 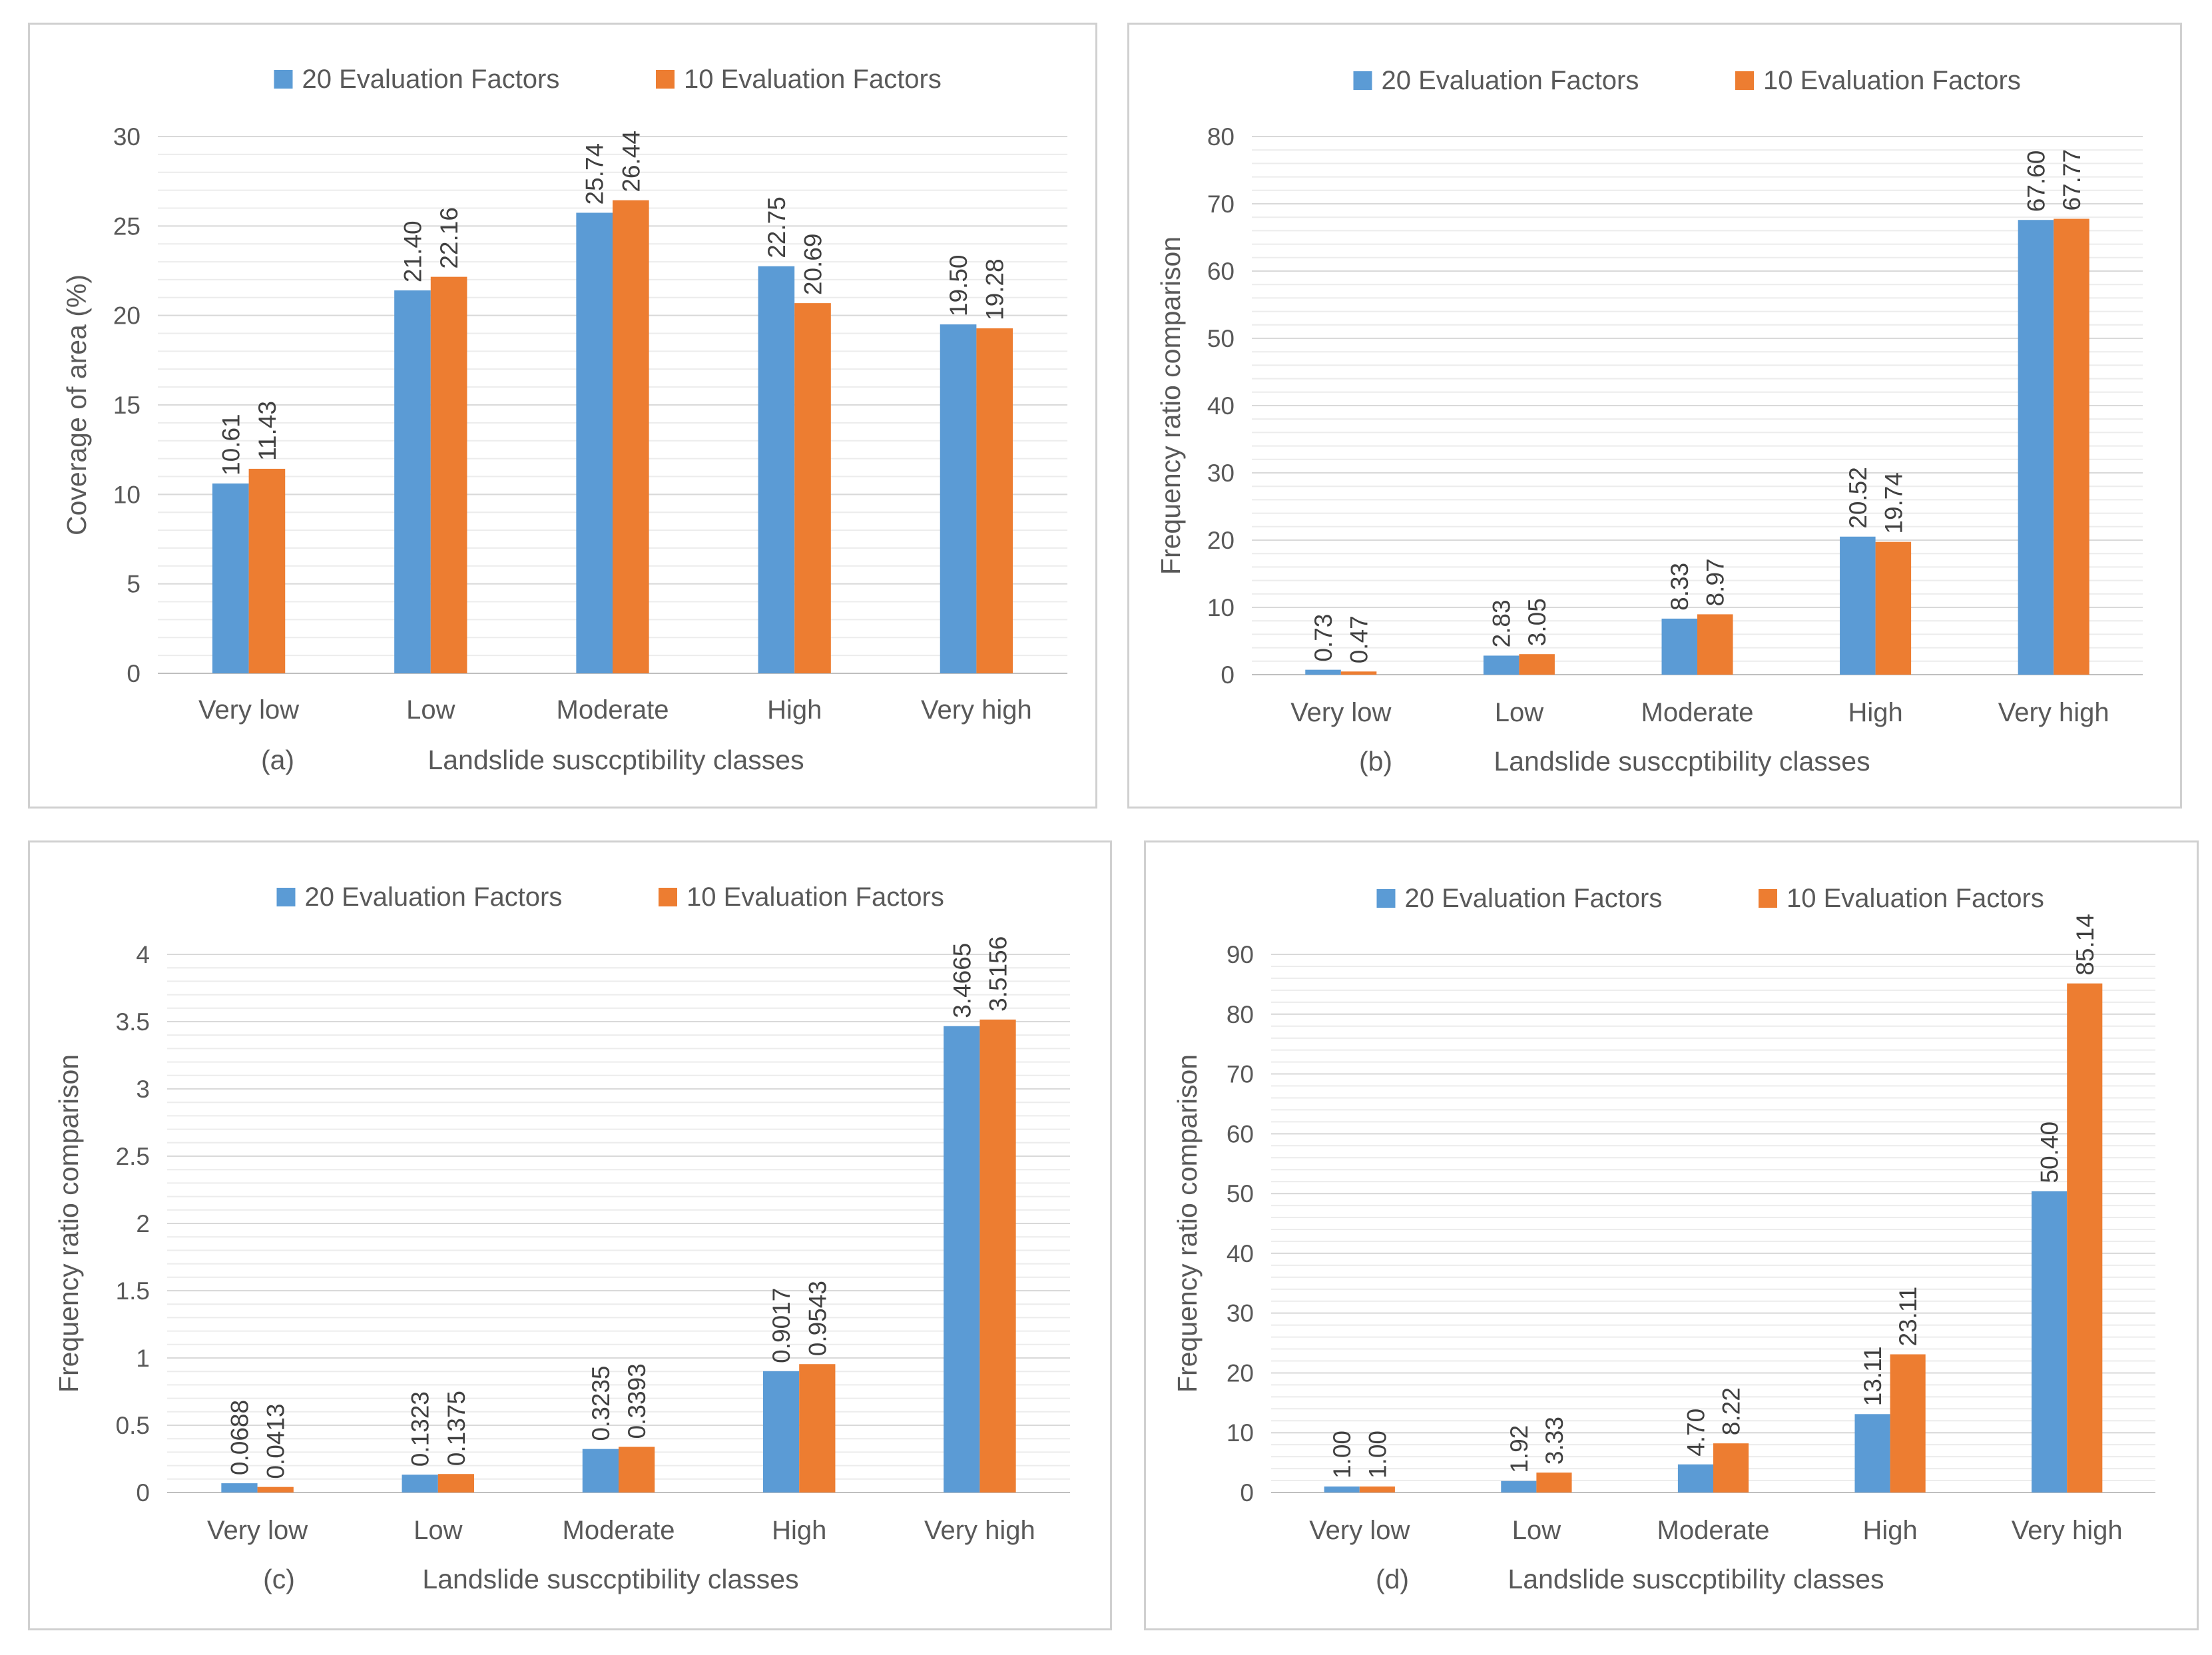 What do you see at coordinates (1221, 204) in the screenshot?
I see `chart-b-ytick-label: 70` at bounding box center [1221, 204].